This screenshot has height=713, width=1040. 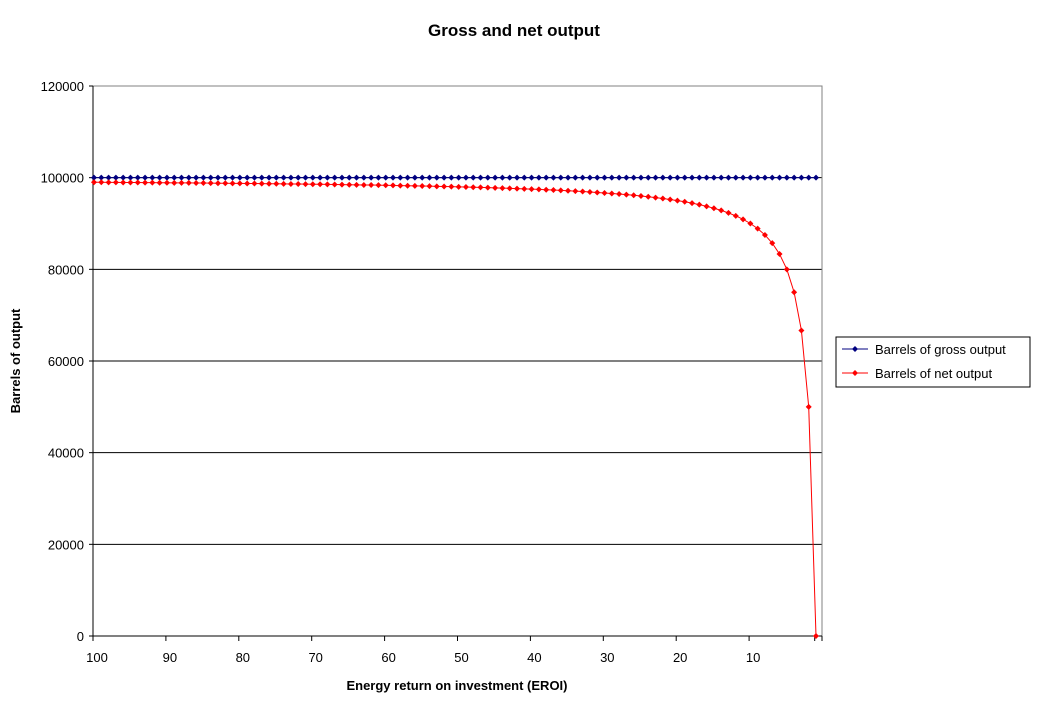 I want to click on x-tick-label: 50, so click(x=461, y=657).